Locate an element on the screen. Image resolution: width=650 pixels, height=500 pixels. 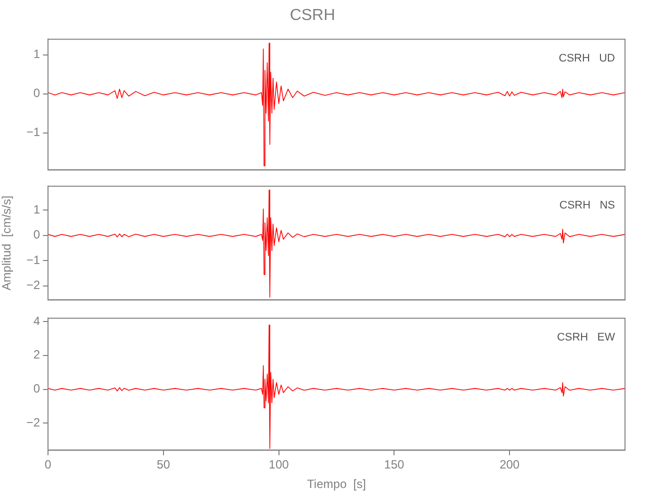
chart-title: CSRH is located at coordinates (313, 15).